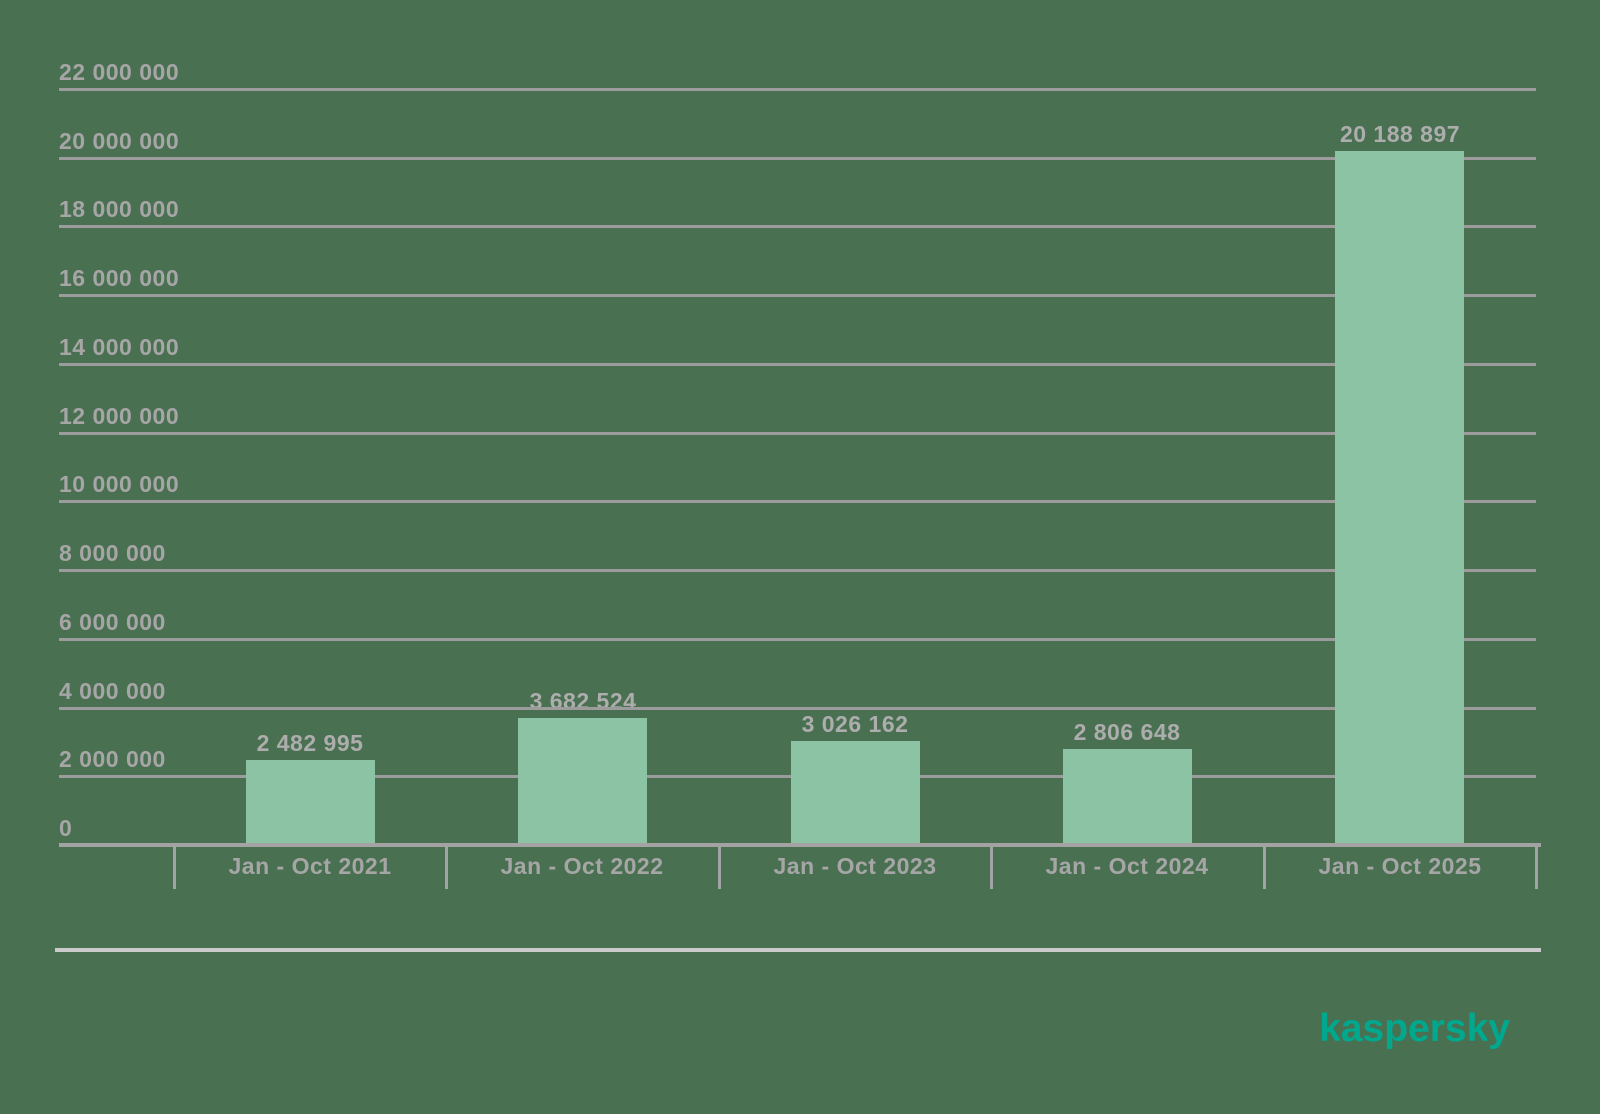 The width and height of the screenshot is (1600, 1114). Describe the element at coordinates (1127, 866) in the screenshot. I see `x-axis-label: Jan - Oct 2024` at that location.